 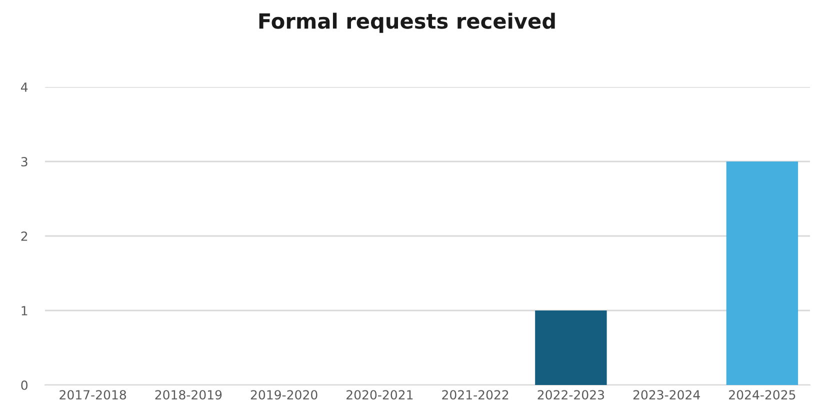 I want to click on x-tick-label: 2018-2019, so click(x=188, y=395).